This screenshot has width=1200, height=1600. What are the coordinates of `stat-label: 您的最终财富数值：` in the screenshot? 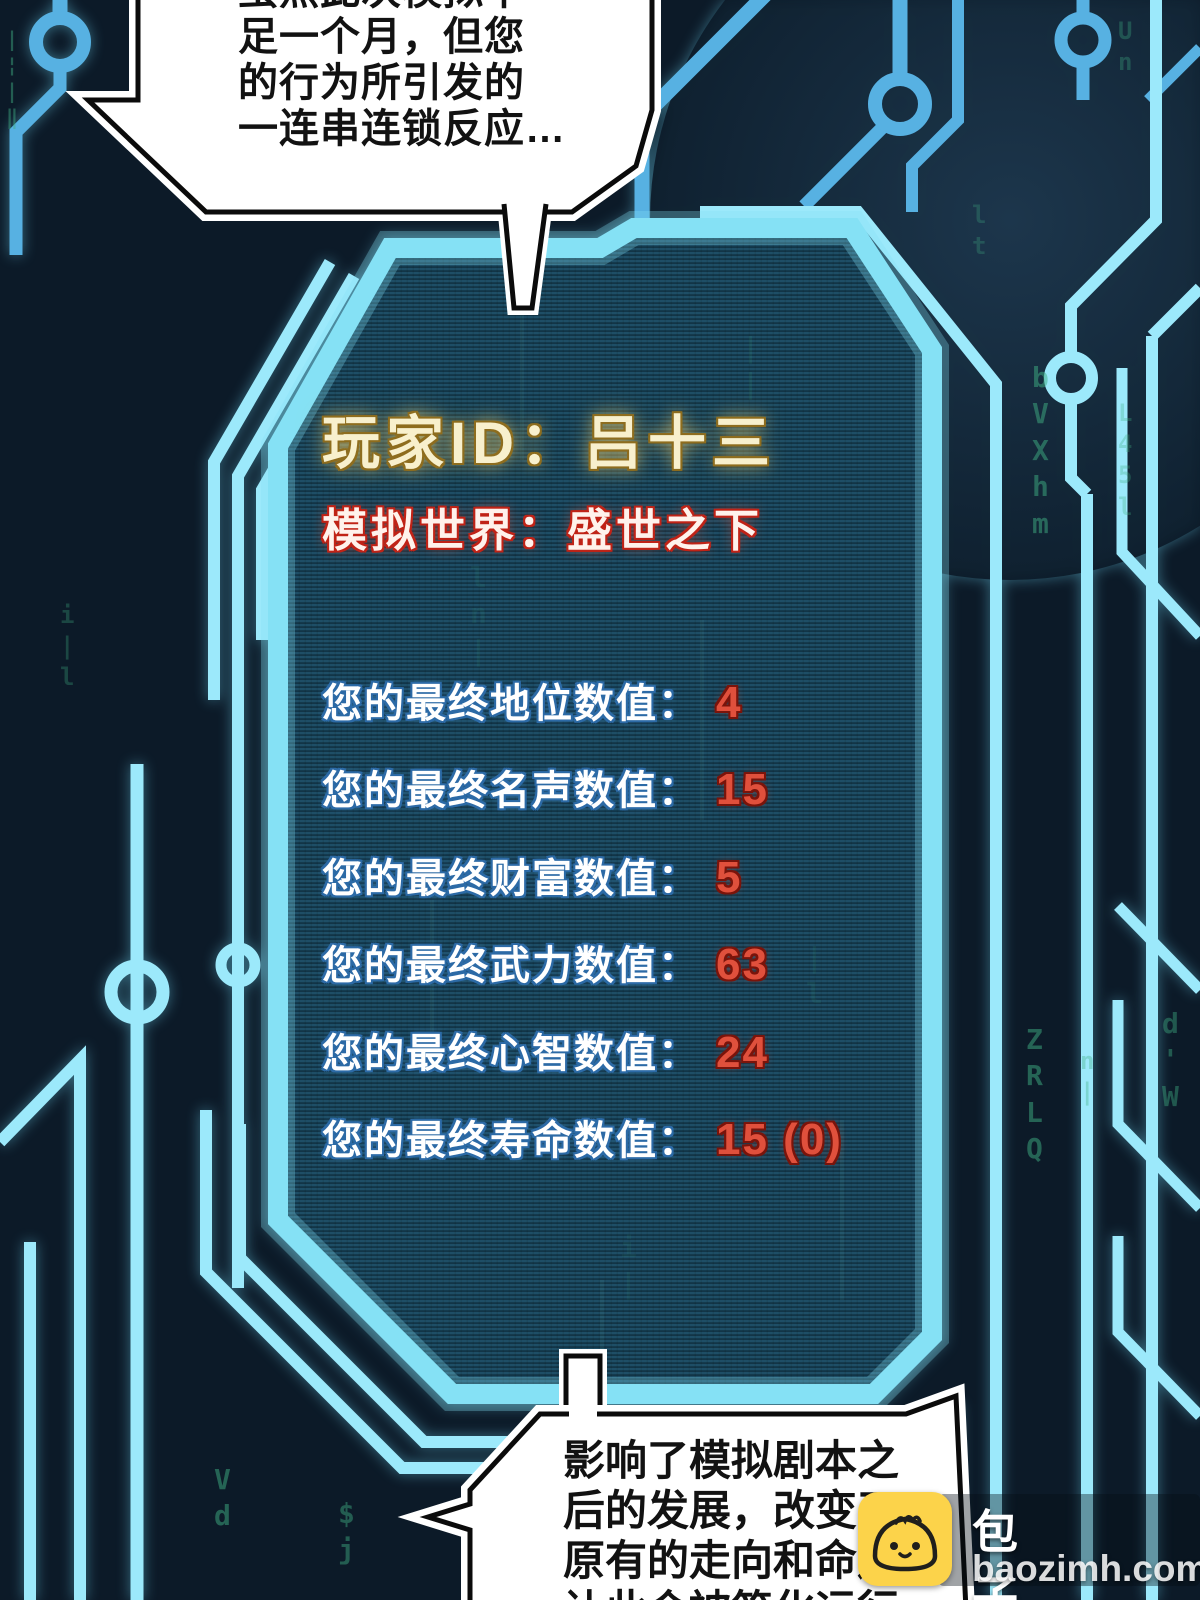 It's located at (511, 878).